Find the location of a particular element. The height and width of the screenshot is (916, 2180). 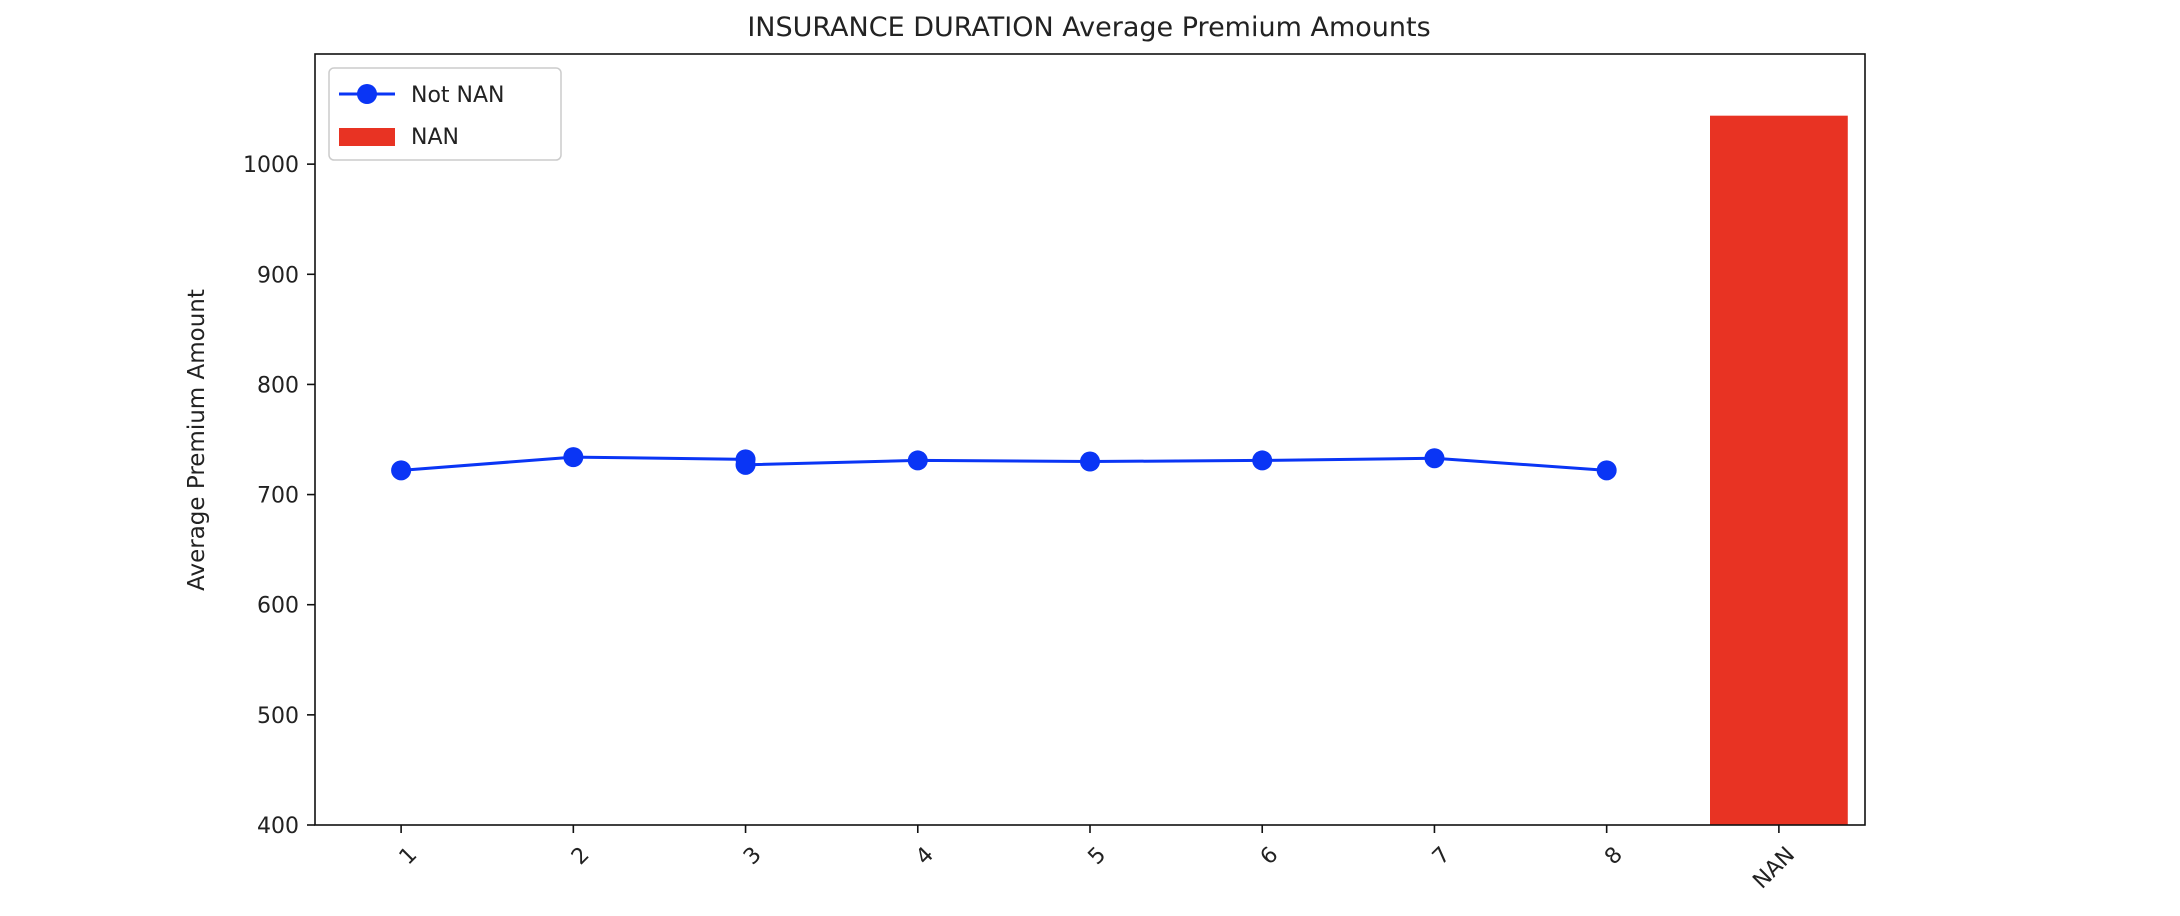

legend-label: NAN is located at coordinates (435, 137).